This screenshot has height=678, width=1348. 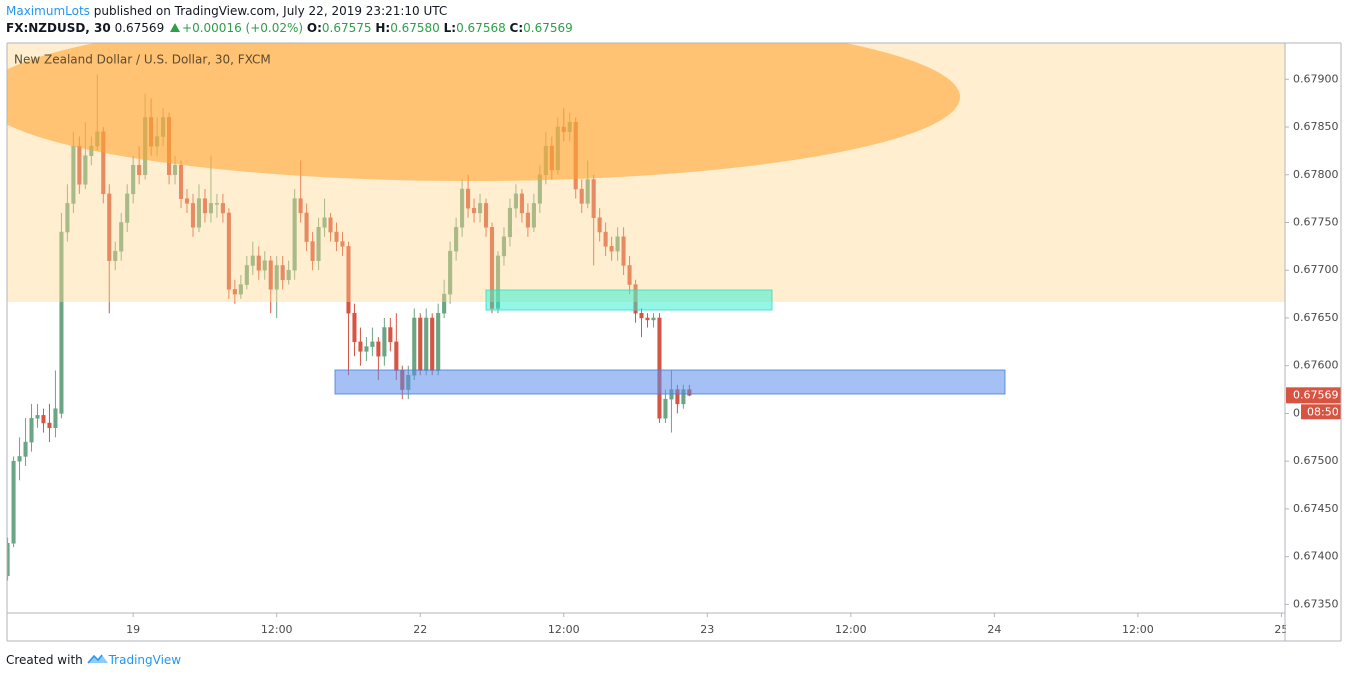 I want to click on quote-value: 0.67580, so click(x=415, y=28).